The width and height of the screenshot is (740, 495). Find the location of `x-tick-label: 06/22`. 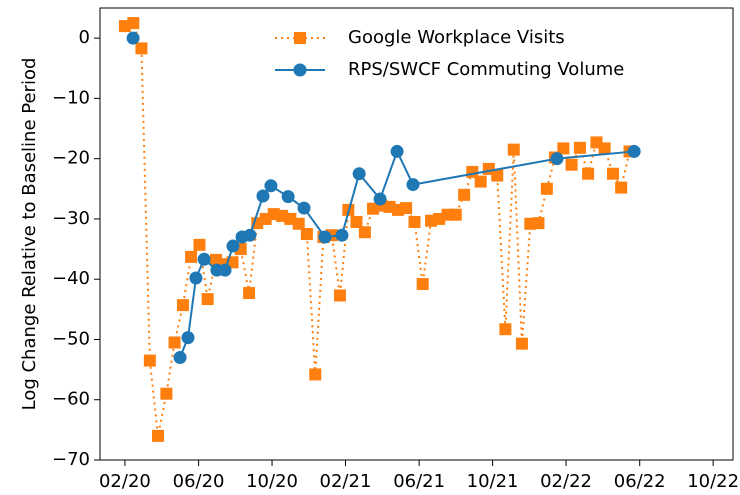

x-tick-label: 06/22 is located at coordinates (640, 481).